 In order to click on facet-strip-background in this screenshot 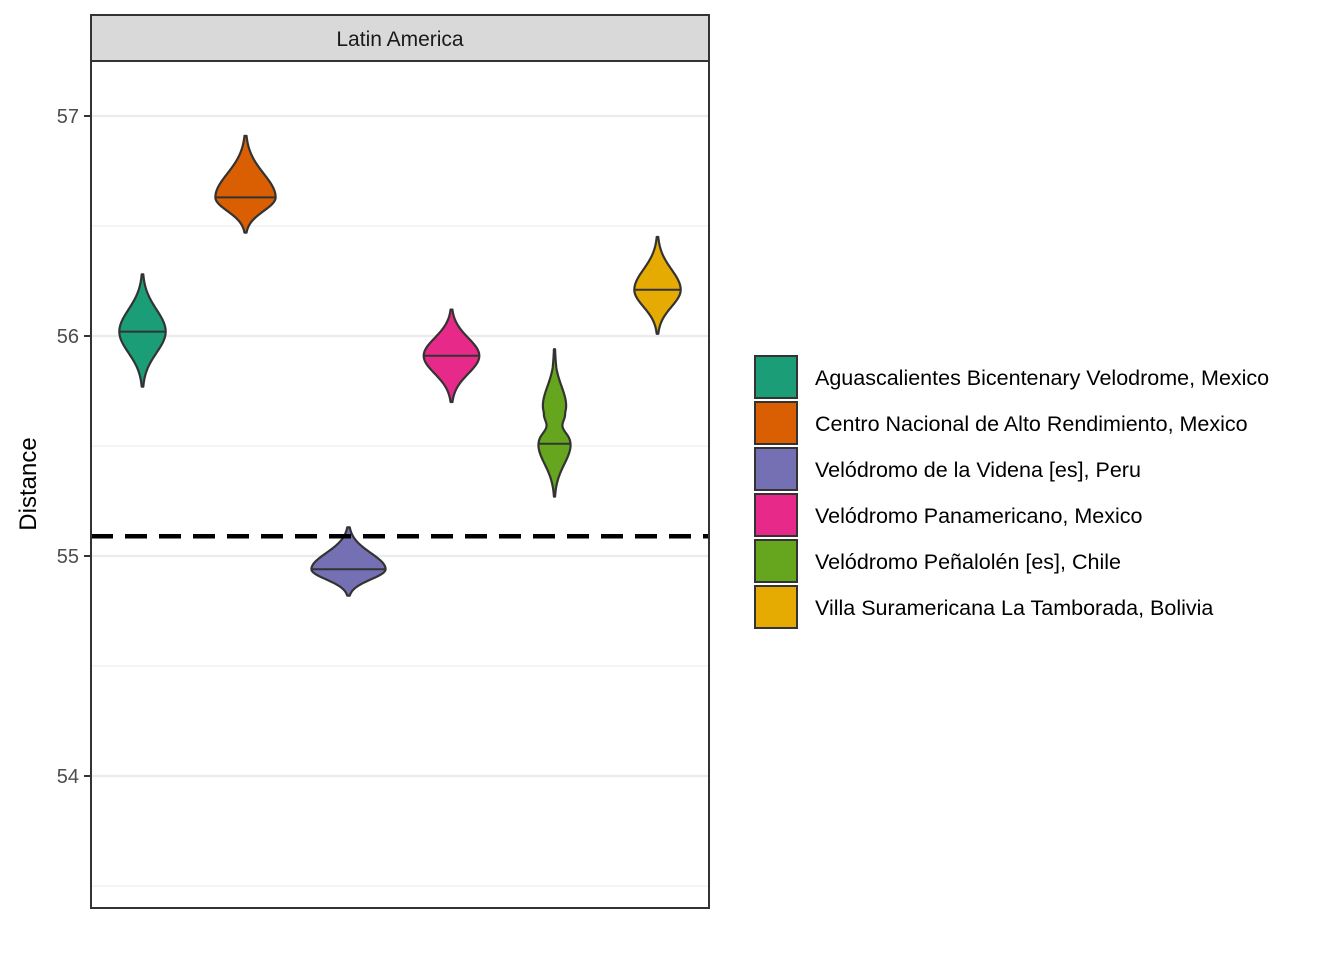, I will do `click(400, 38)`.